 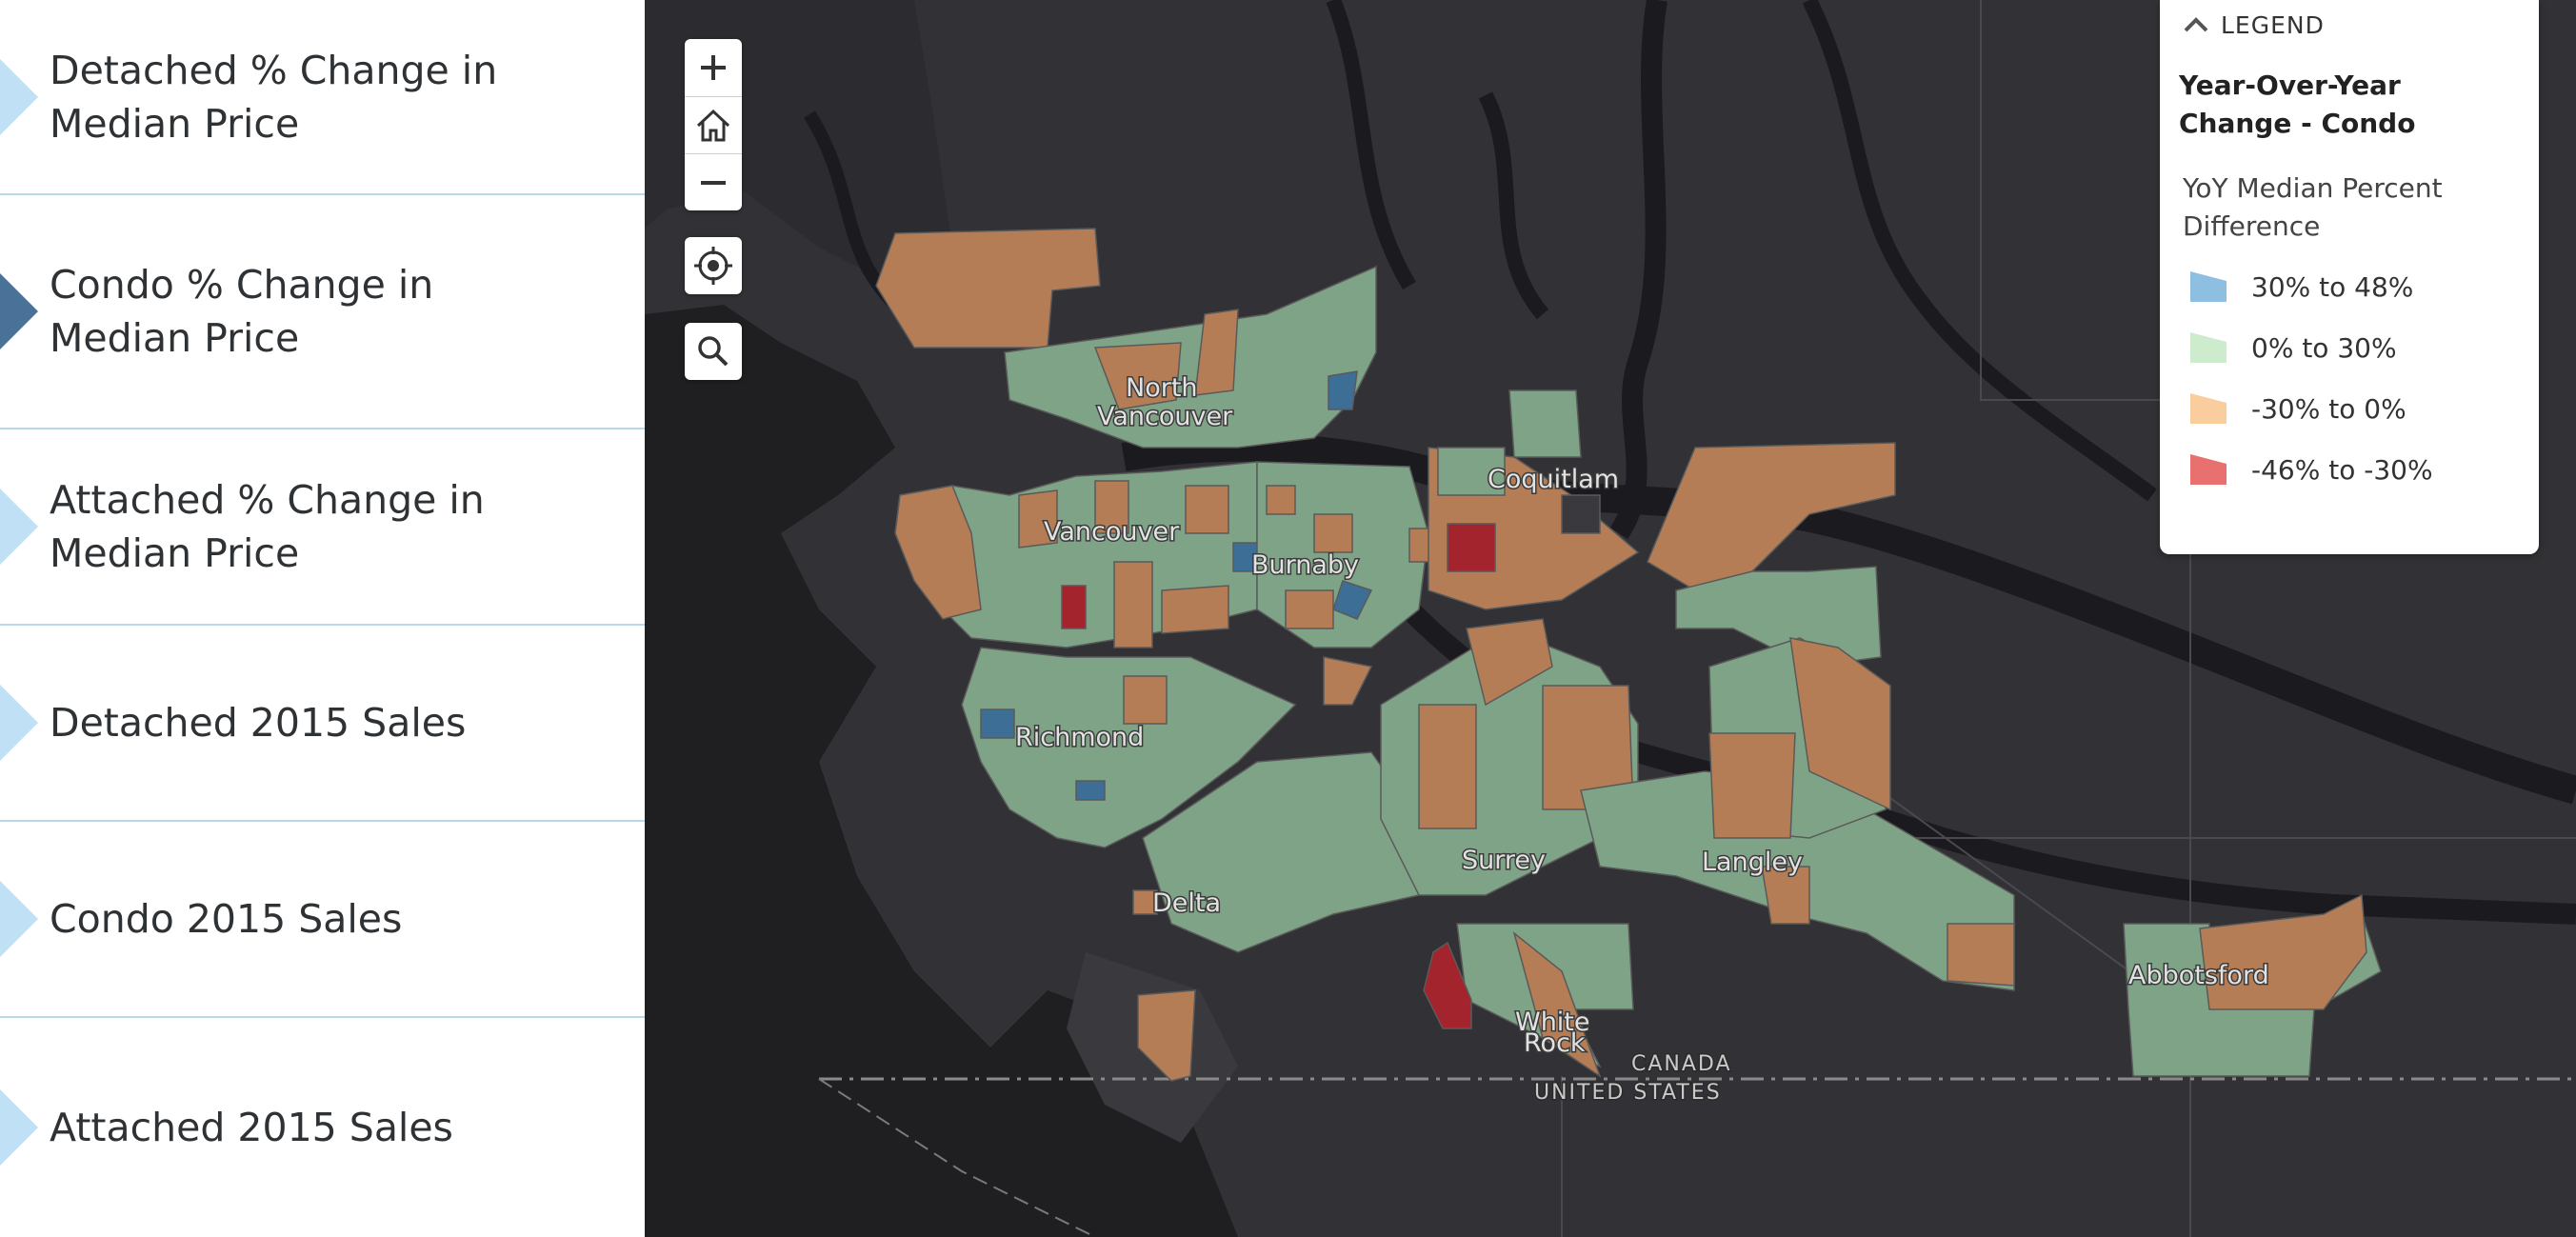 I want to click on legend-toggle: LEGEND, so click(x=2253, y=25).